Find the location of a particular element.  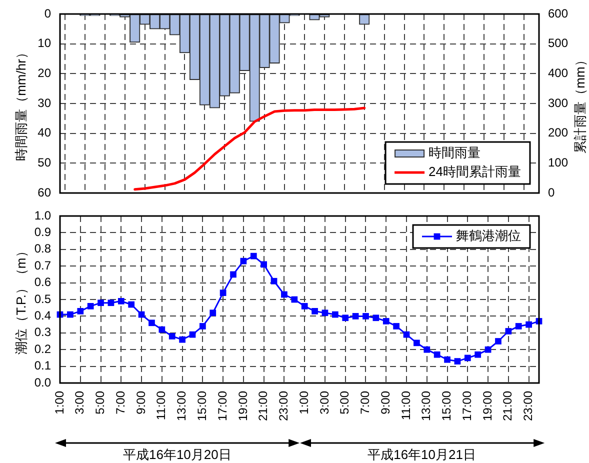

y-tick-label: 0.7 is located at coordinates (43, 265).